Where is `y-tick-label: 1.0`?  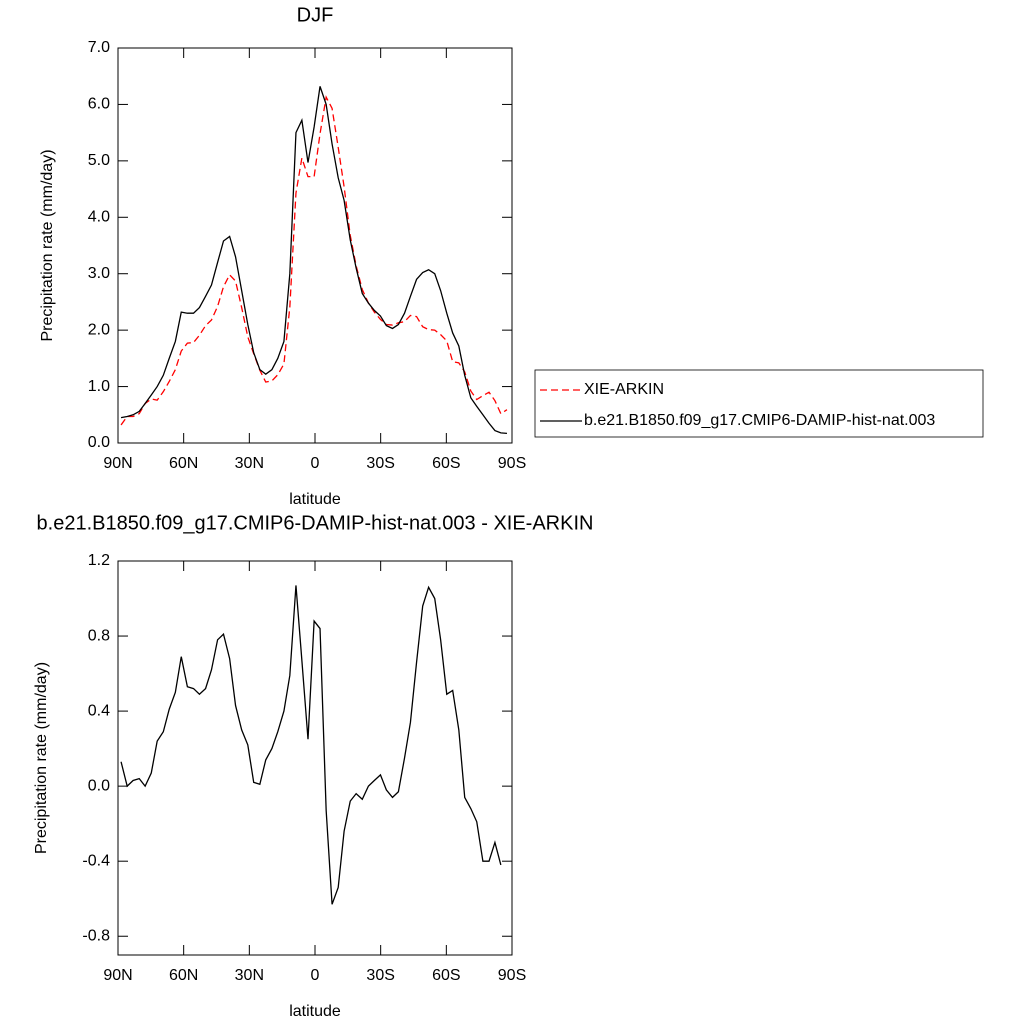
y-tick-label: 1.0 is located at coordinates (99, 386).